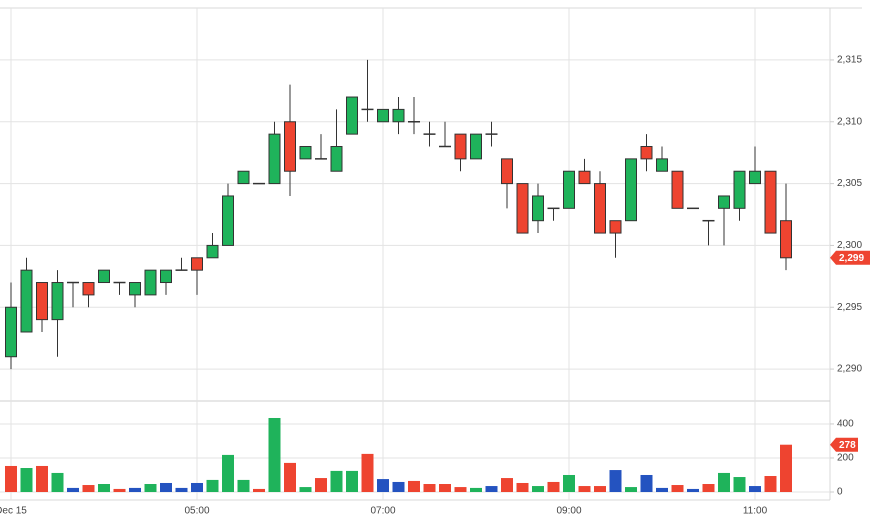 This screenshot has height=524, width=883. Describe the element at coordinates (845, 458) in the screenshot. I see `y-tick-label: 200` at that location.